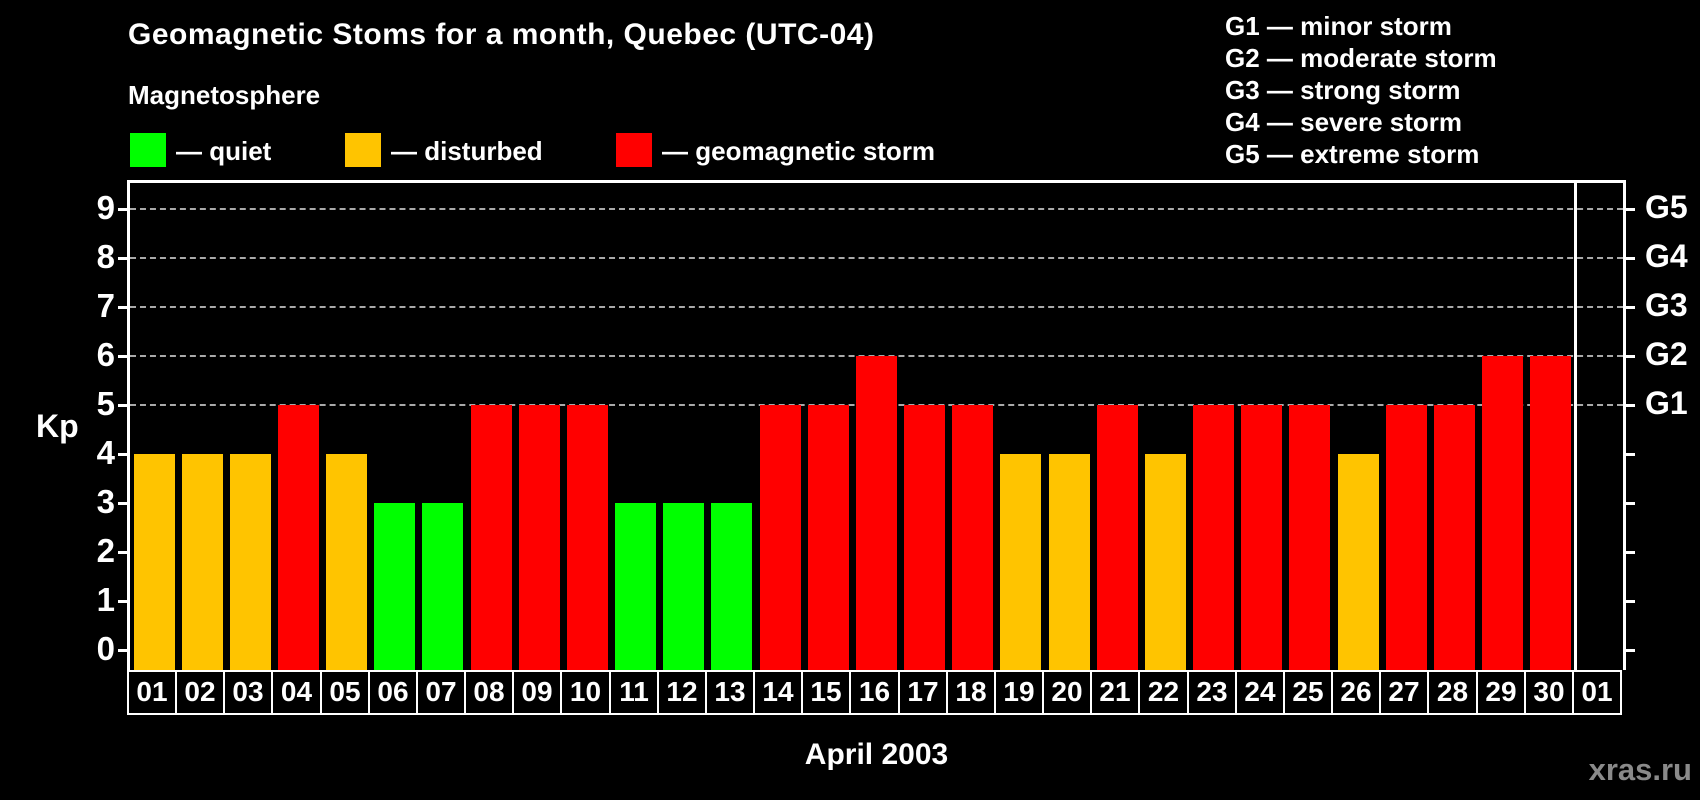 The image size is (1700, 800). Describe the element at coordinates (923, 692) in the screenshot. I see `x-tick-16-day-17: 17` at that location.